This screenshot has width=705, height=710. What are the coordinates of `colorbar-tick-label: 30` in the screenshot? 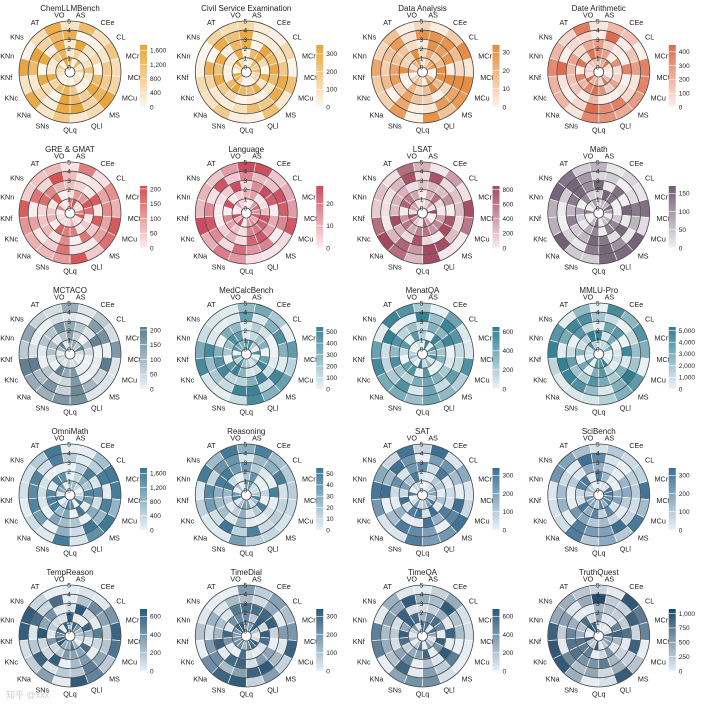 It's located at (507, 53).